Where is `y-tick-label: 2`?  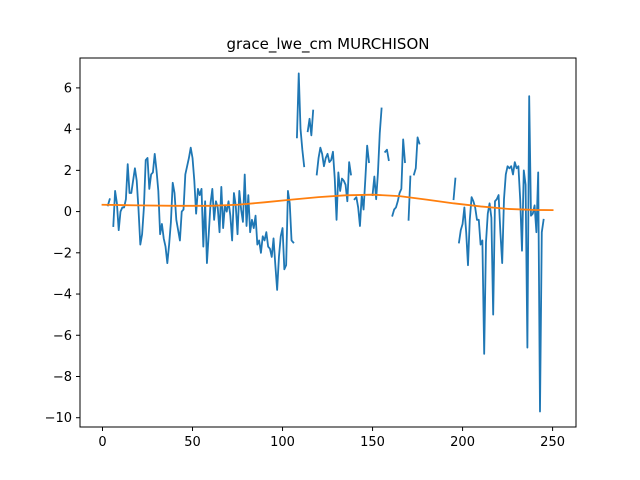 y-tick-label: 2 is located at coordinates (68, 171).